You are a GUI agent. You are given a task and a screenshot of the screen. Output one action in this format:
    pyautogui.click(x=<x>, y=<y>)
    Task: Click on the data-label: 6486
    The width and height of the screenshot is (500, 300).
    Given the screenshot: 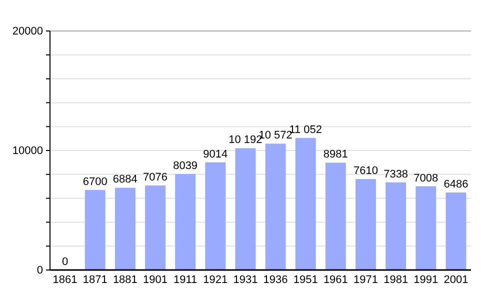 What is the action you would take?
    pyautogui.click(x=456, y=184)
    